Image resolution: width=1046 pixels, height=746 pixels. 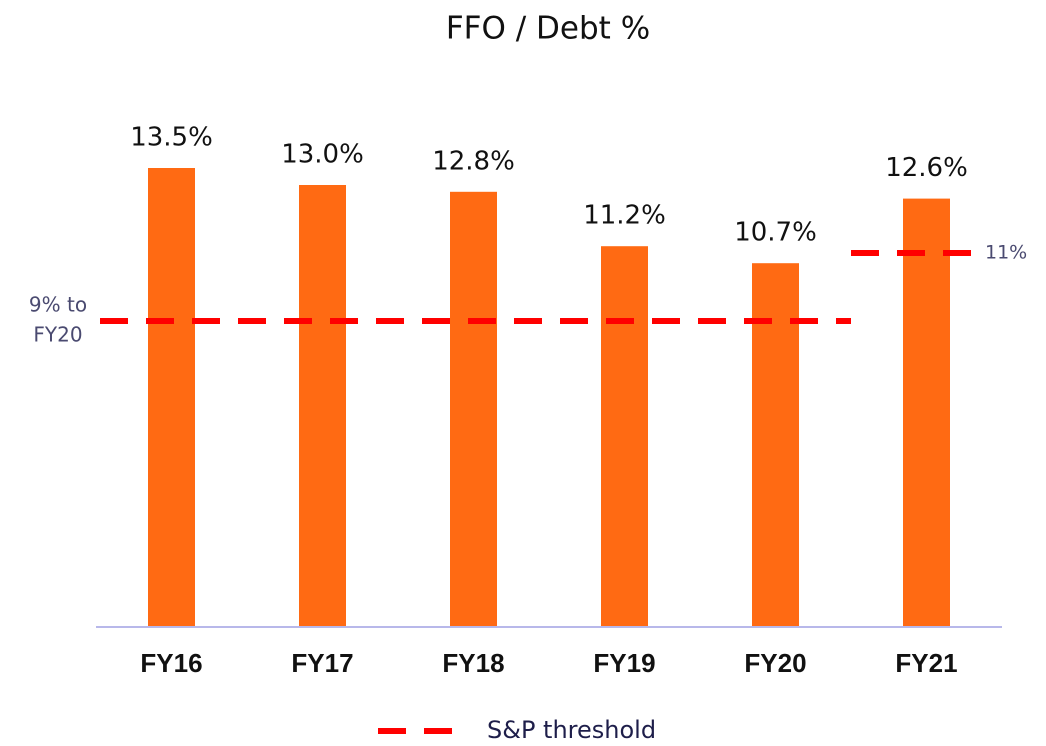 What do you see at coordinates (58, 305) in the screenshot?
I see `threshold-label: 9% to` at bounding box center [58, 305].